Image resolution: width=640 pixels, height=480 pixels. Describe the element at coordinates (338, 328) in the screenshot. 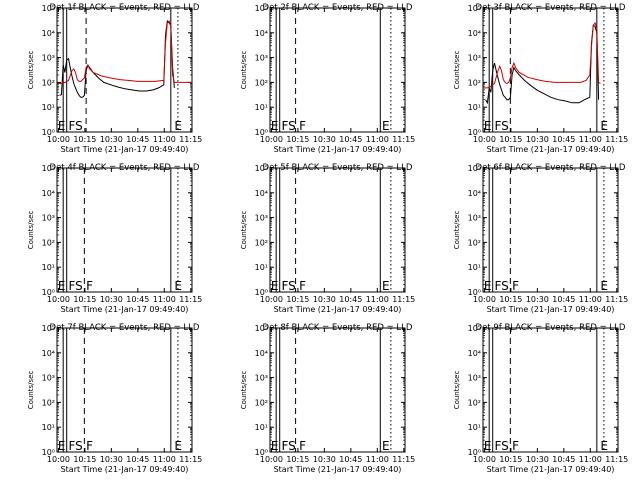

I see `chart-title: Det 8f BLACK = Events, RED = LLD` at that location.